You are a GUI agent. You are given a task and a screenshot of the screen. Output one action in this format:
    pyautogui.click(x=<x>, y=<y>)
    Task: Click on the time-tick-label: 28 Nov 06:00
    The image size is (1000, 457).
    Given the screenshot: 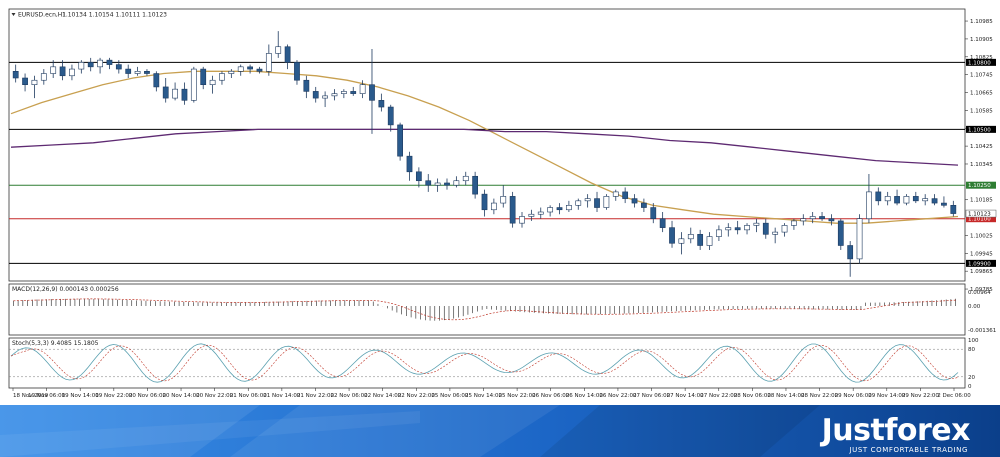 What is the action you would take?
    pyautogui.click(x=753, y=396)
    